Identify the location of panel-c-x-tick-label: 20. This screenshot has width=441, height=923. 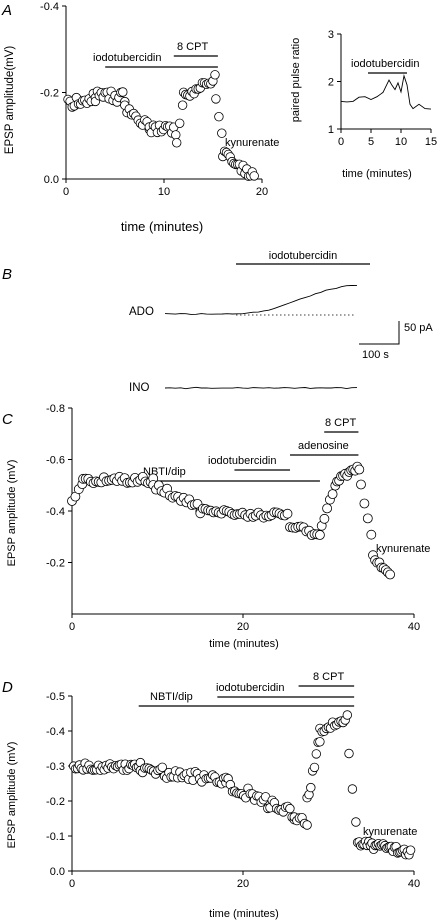
(243, 627).